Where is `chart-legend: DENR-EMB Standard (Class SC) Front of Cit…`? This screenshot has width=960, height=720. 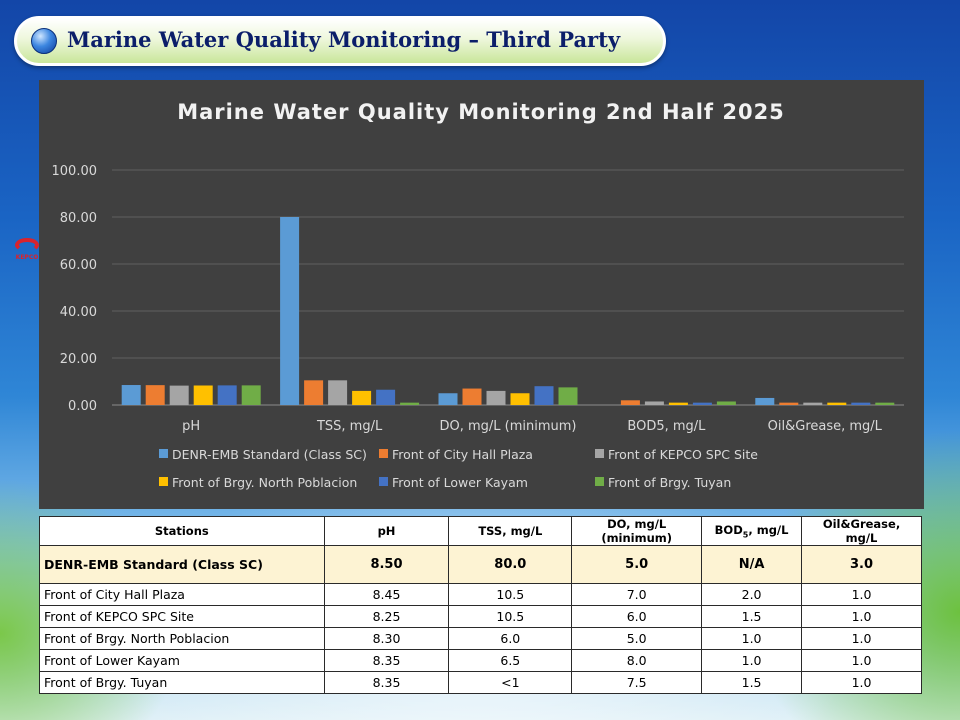
chart-legend: DENR-EMB Standard (Class SC) Front of Cit… is located at coordinates (458, 468).